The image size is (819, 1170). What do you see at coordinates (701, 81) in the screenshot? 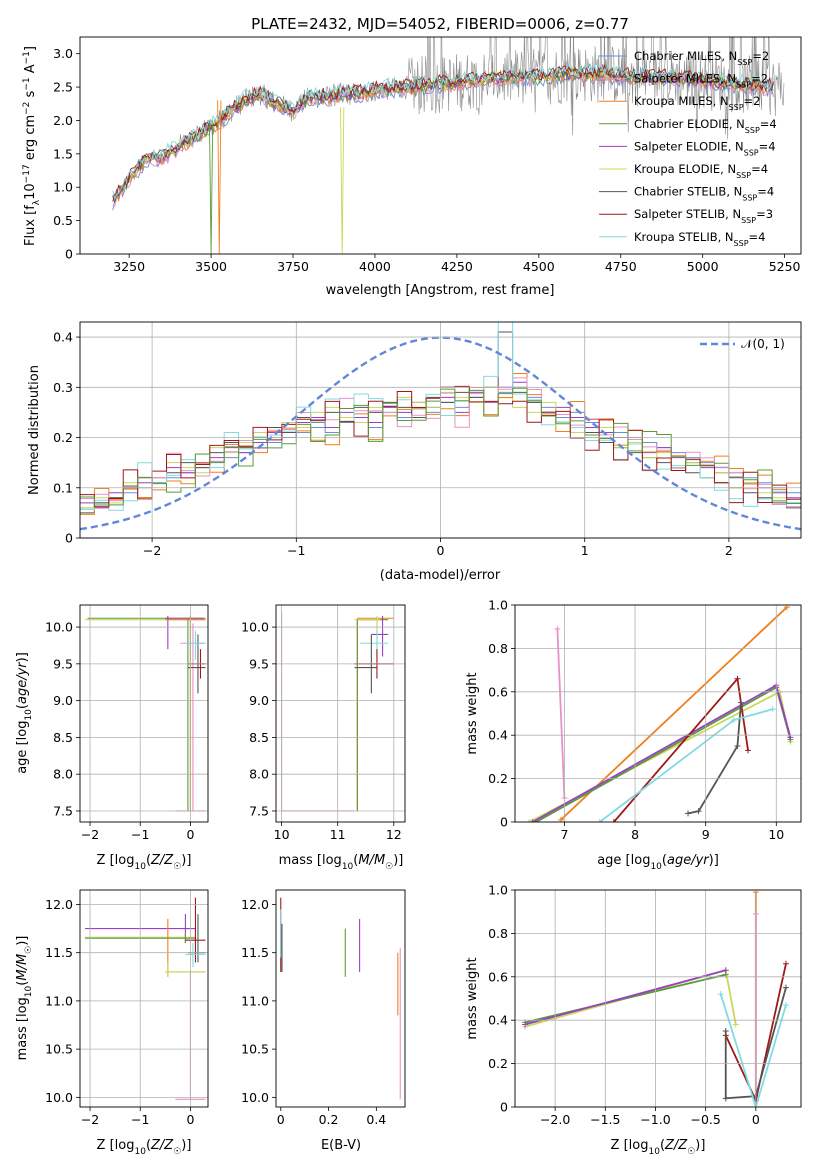
I see `legend-label: Salpeter MILES, NSSP=2` at bounding box center [701, 81].